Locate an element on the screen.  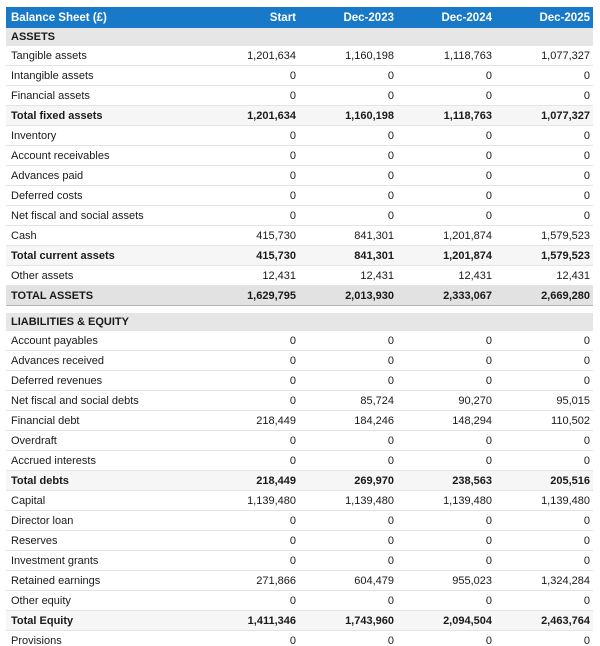
table-row: Net fiscal and social assets 0 0 0 0 is located at coordinates (299, 215).